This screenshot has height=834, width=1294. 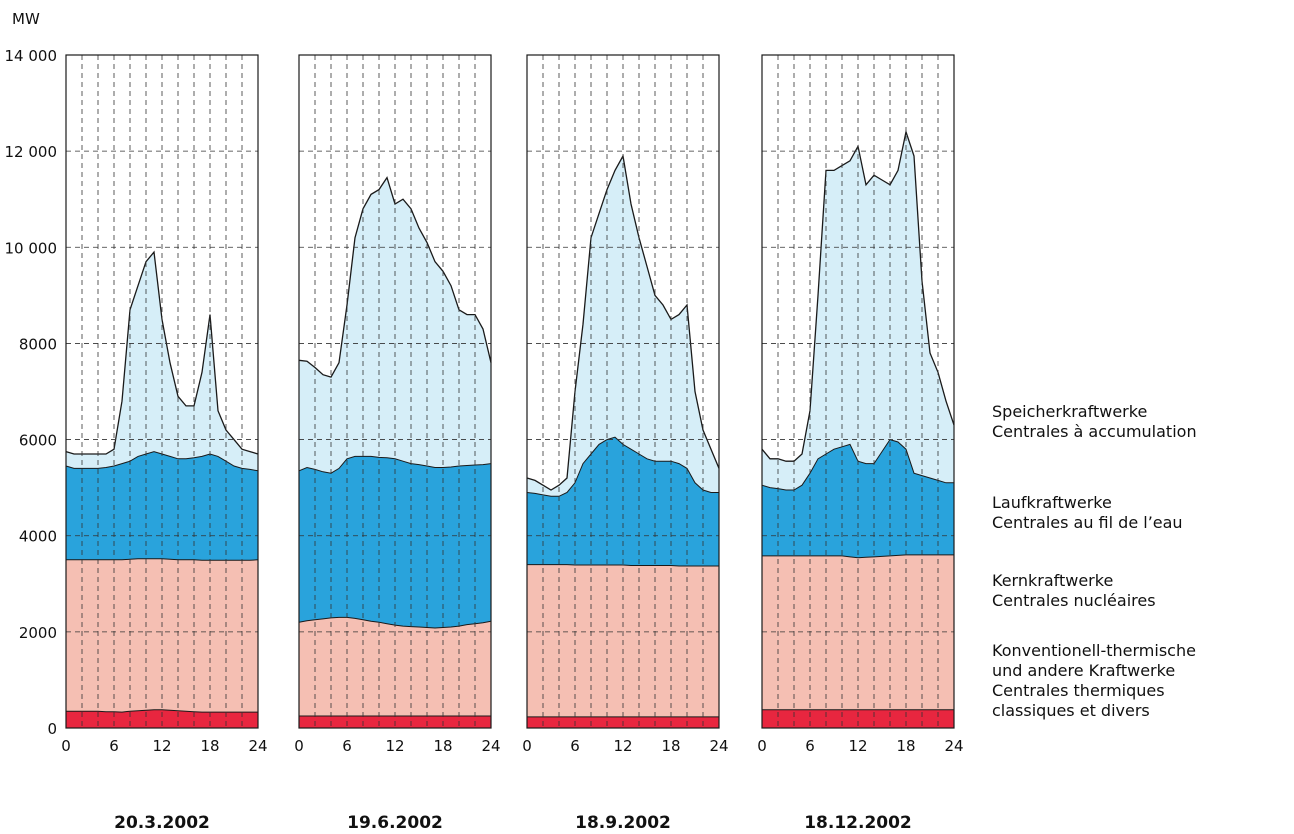 I want to click on panel-date: 18.12.2002, so click(x=858, y=823).